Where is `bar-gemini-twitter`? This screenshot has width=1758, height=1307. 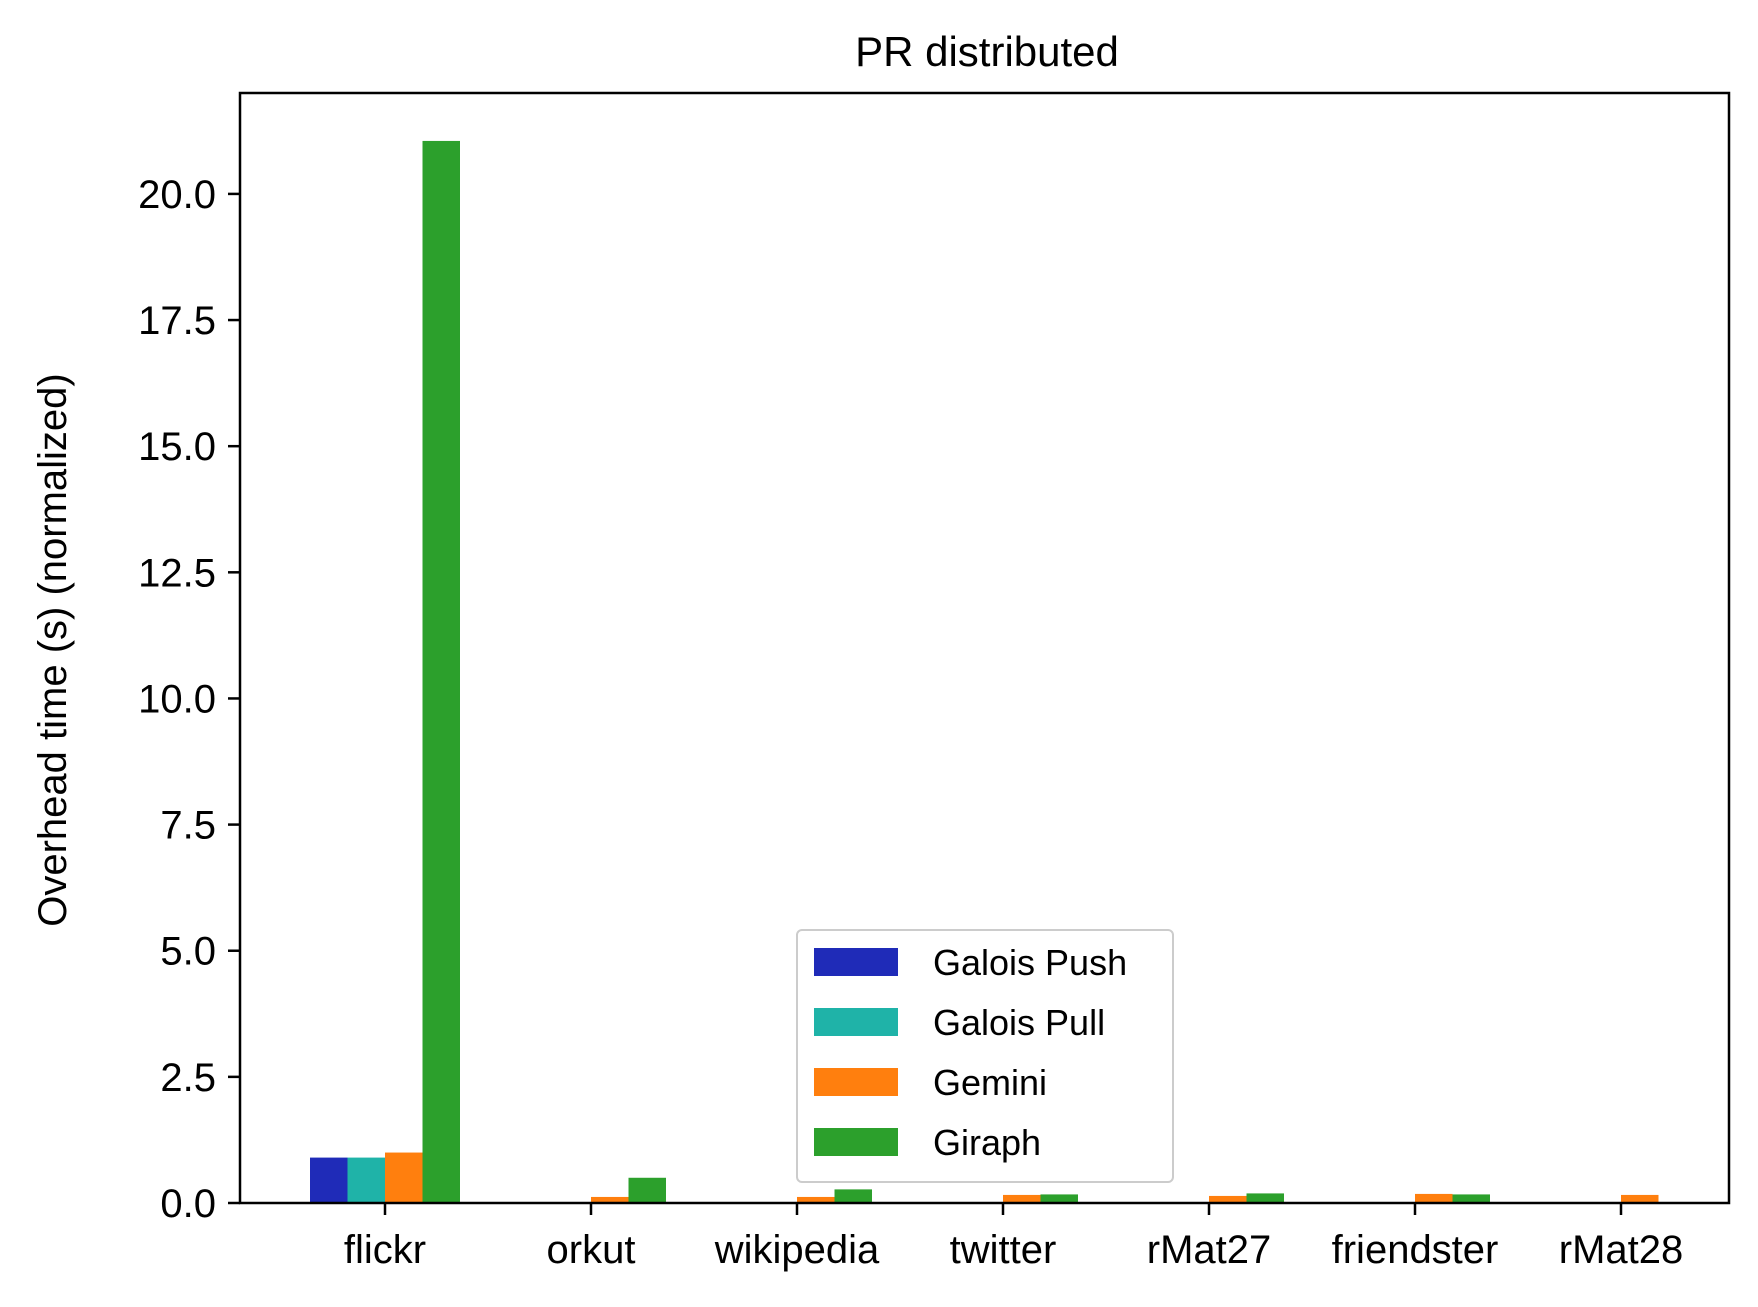 bar-gemini-twitter is located at coordinates (1022, 1198).